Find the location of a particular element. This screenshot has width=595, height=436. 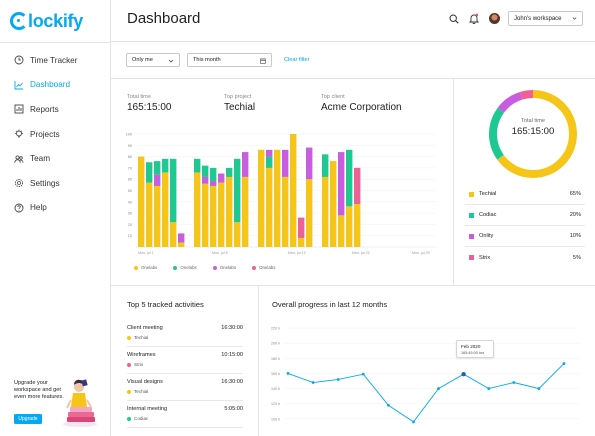

clear-filter-link: Clear filter is located at coordinates (297, 60).